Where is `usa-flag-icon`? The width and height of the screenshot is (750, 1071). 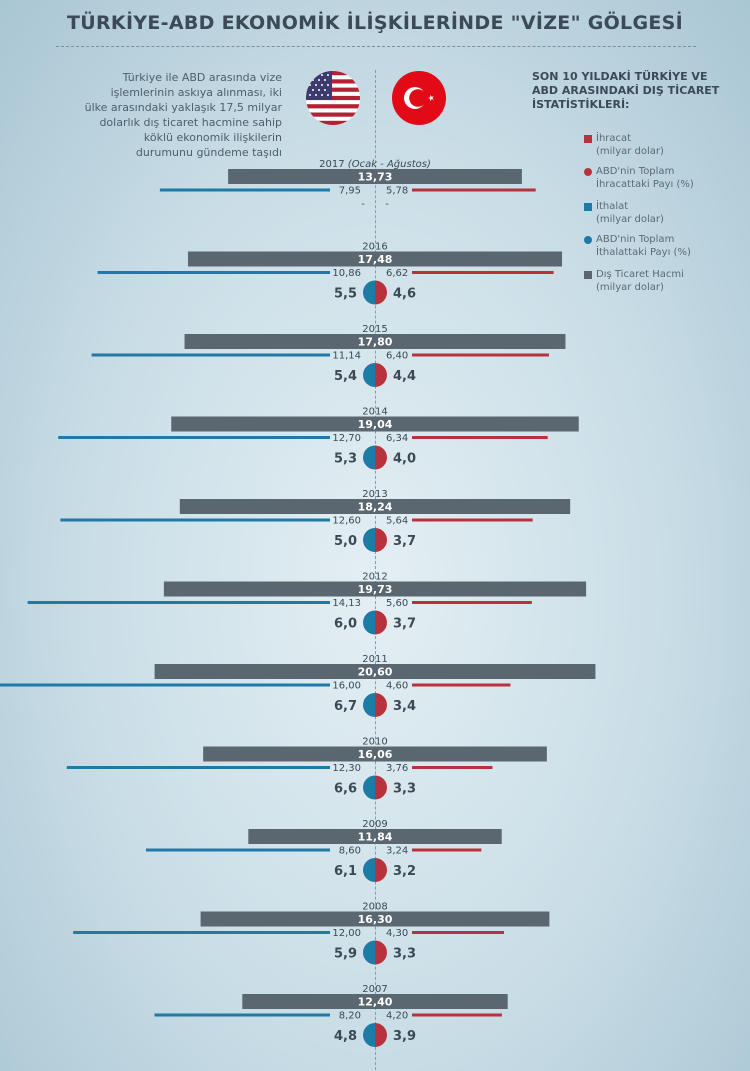 usa-flag-icon is located at coordinates (333, 98).